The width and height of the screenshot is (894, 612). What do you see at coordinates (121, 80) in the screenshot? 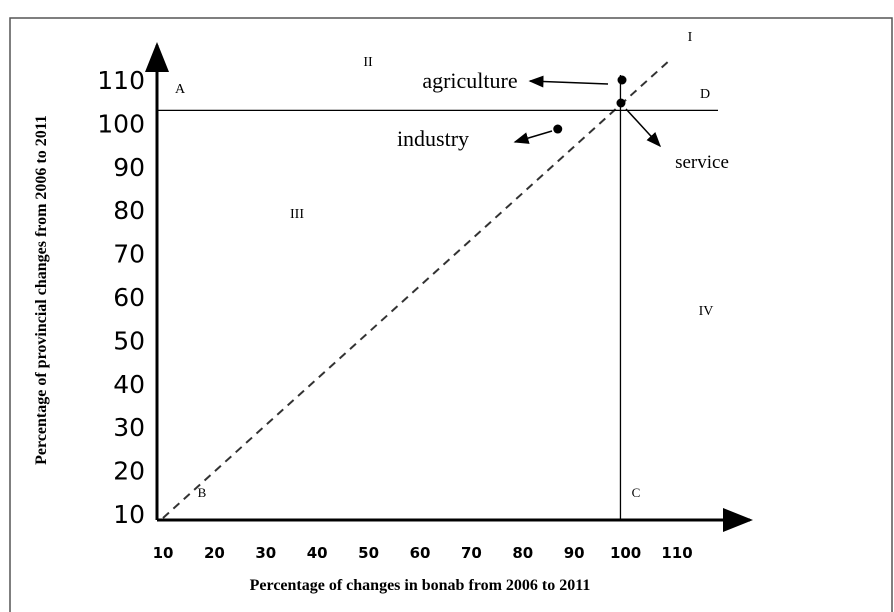
I see `y-tick-label: 110` at bounding box center [121, 80].